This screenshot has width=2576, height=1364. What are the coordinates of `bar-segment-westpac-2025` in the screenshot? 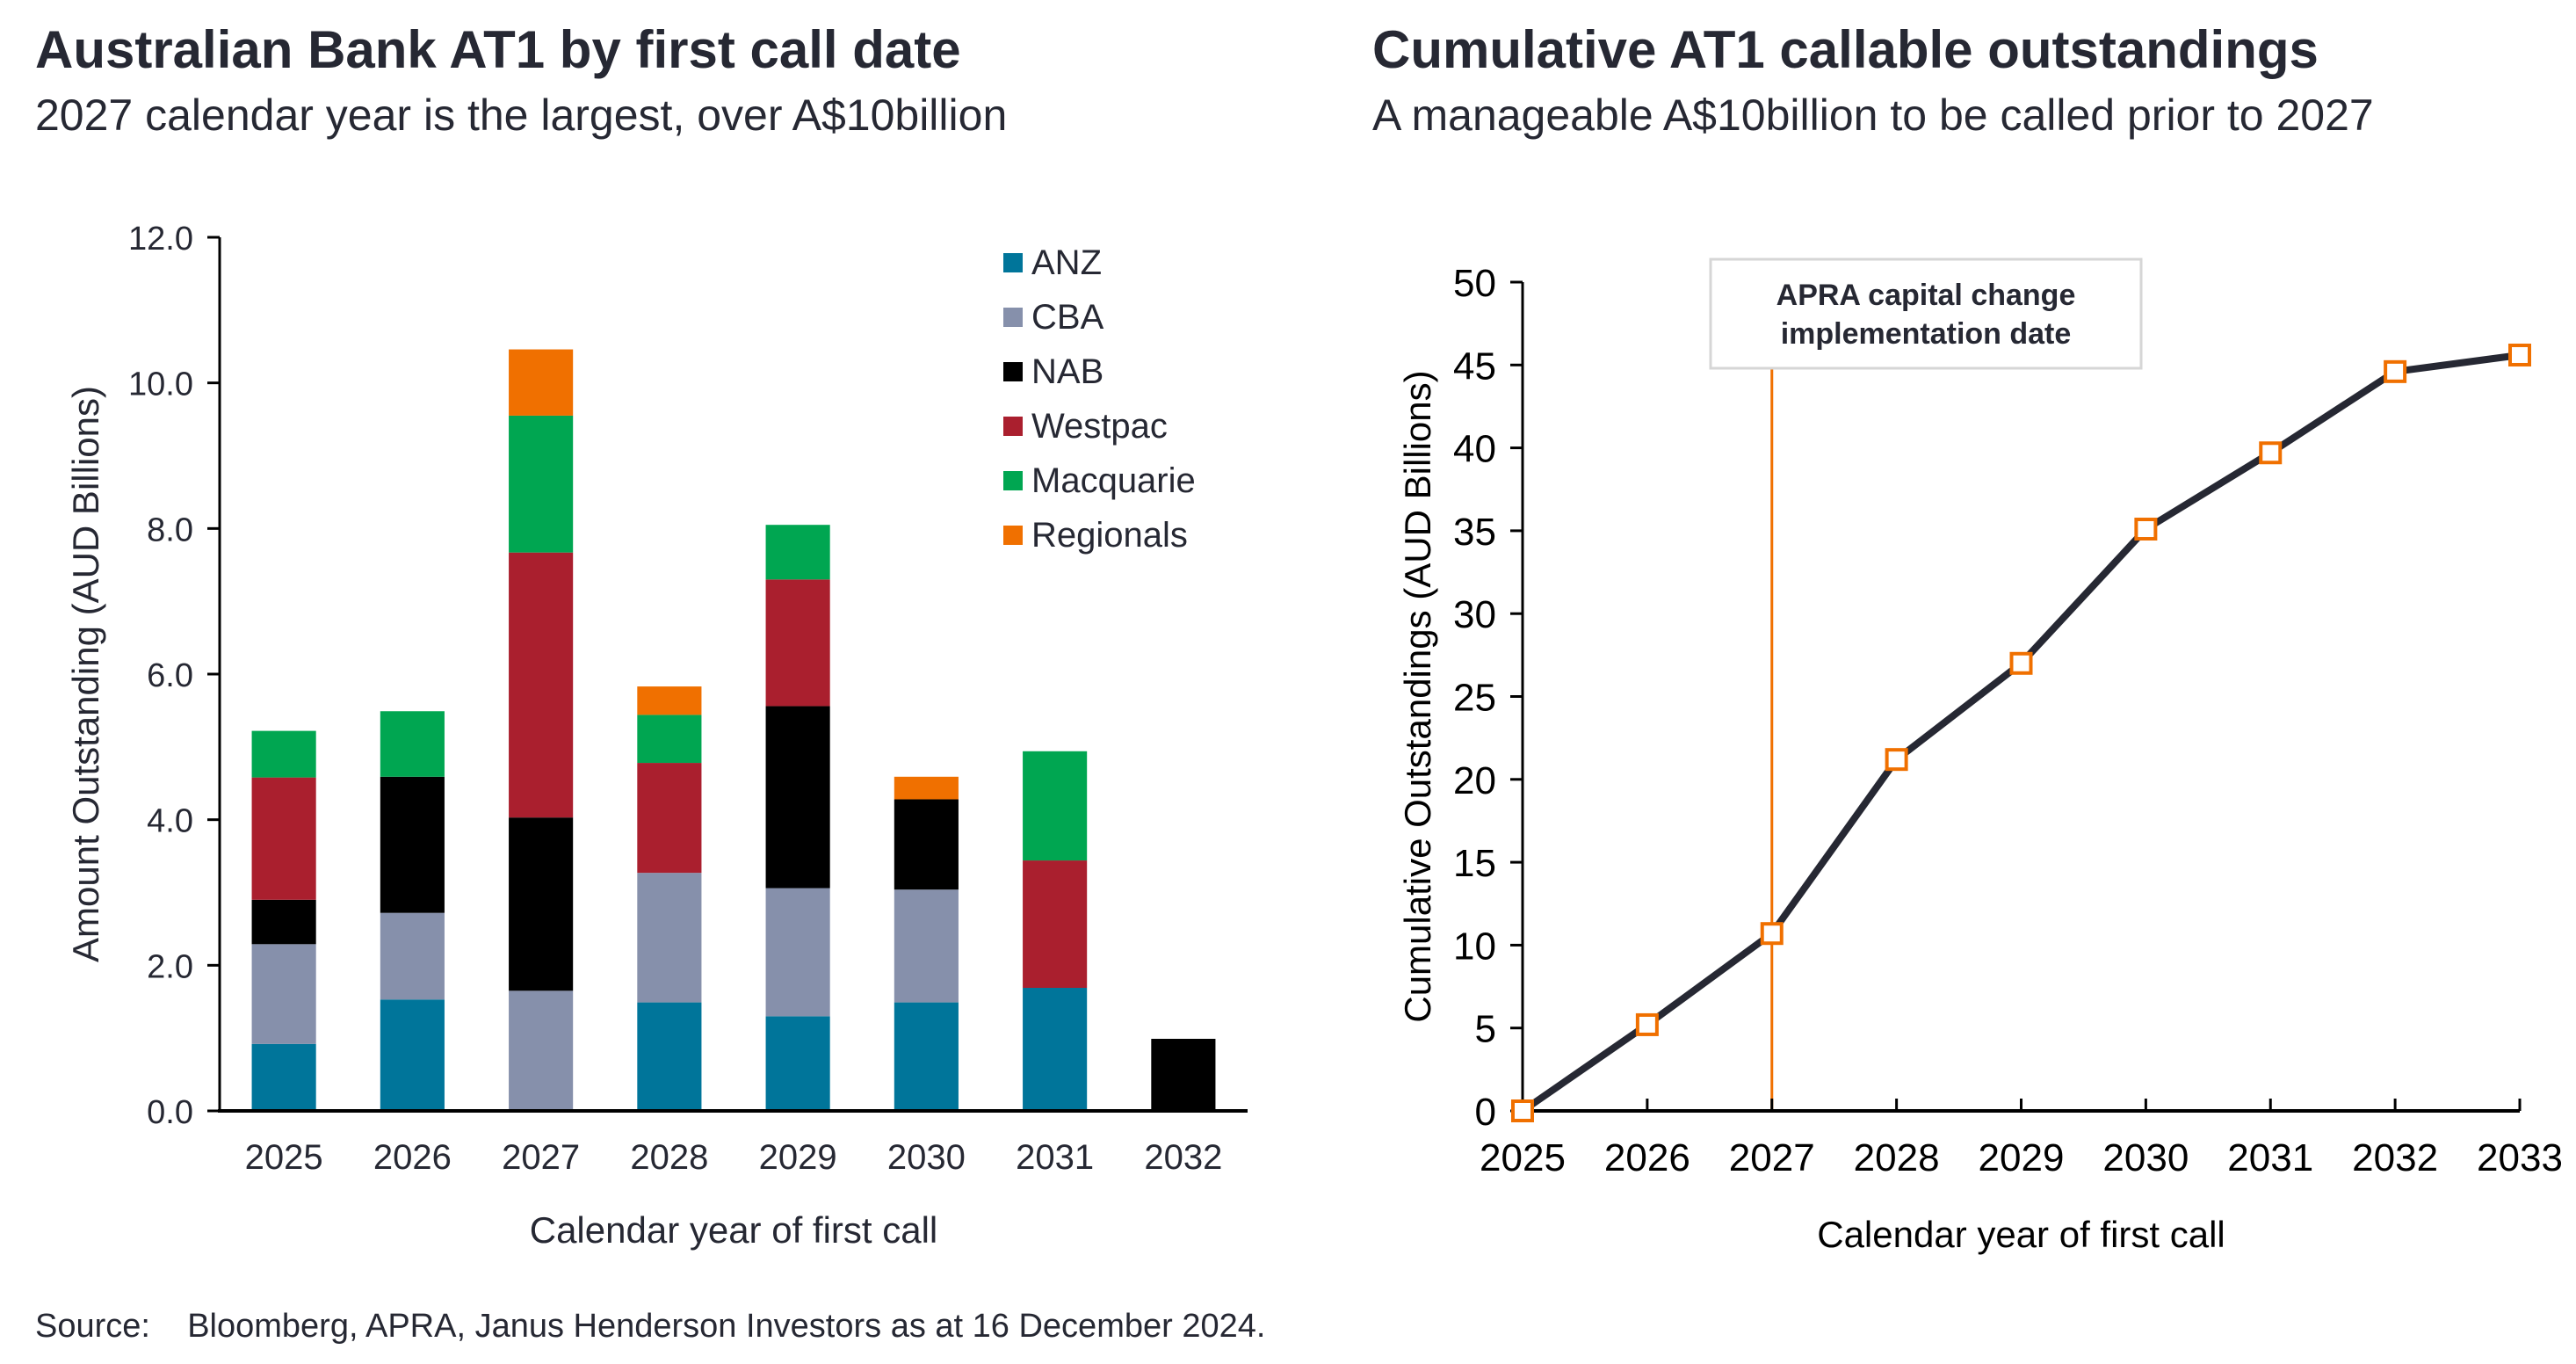 It's located at (283, 838).